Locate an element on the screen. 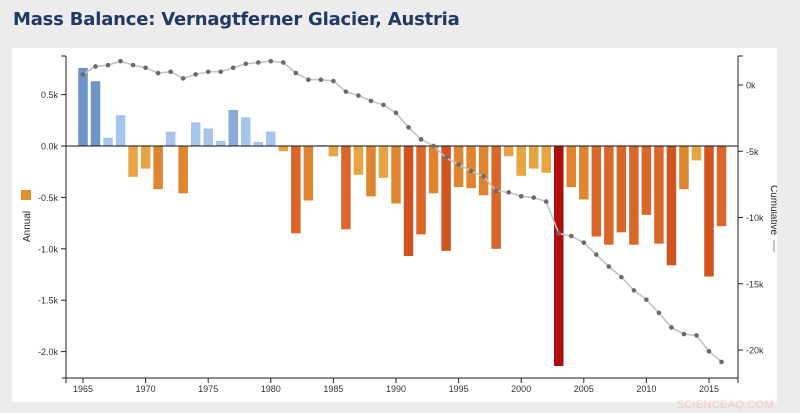  bar-1996 is located at coordinates (471, 167).